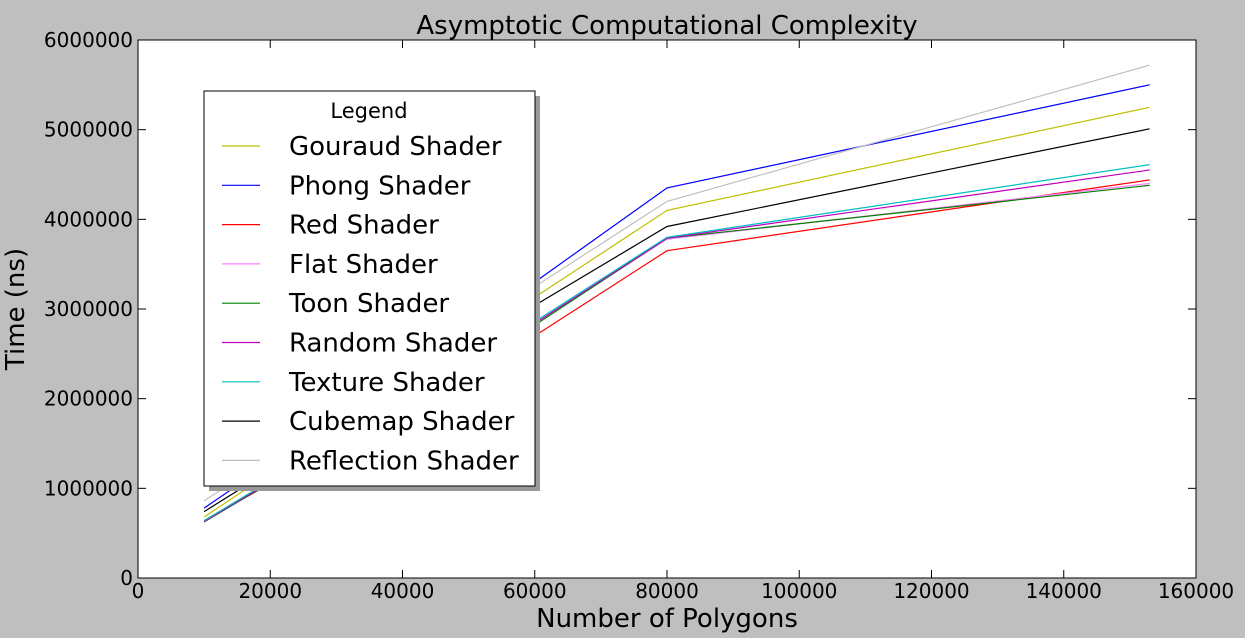 The height and width of the screenshot is (638, 1245). I want to click on legend-title: Legend, so click(368, 111).